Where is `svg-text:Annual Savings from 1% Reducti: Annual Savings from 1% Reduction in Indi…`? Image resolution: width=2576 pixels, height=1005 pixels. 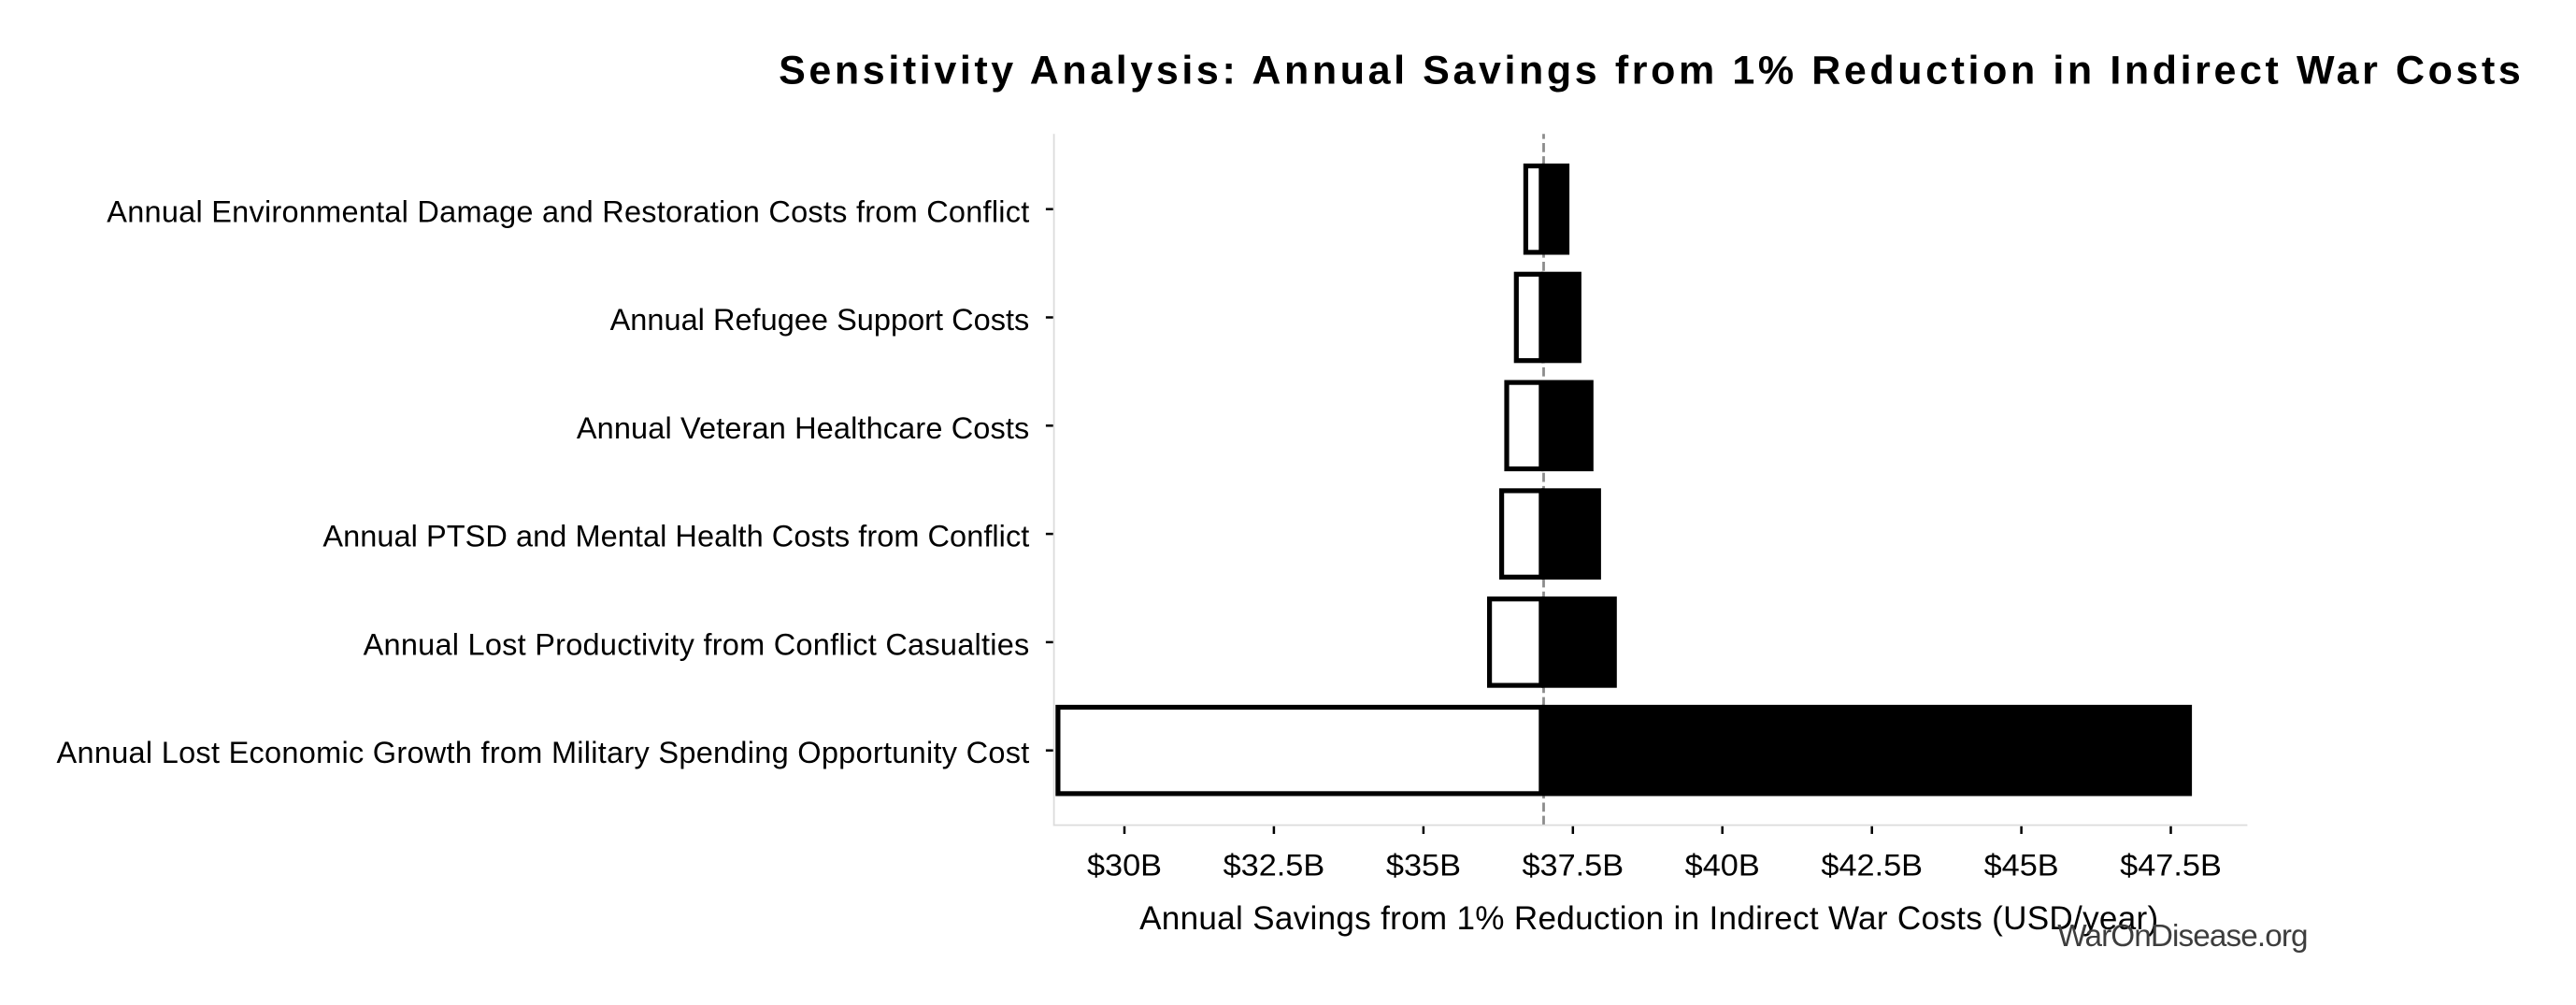 svg-text:Annual Savings from 1% Reducti: Annual Savings from 1% Reduction in Indi… is located at coordinates (1648, 918).